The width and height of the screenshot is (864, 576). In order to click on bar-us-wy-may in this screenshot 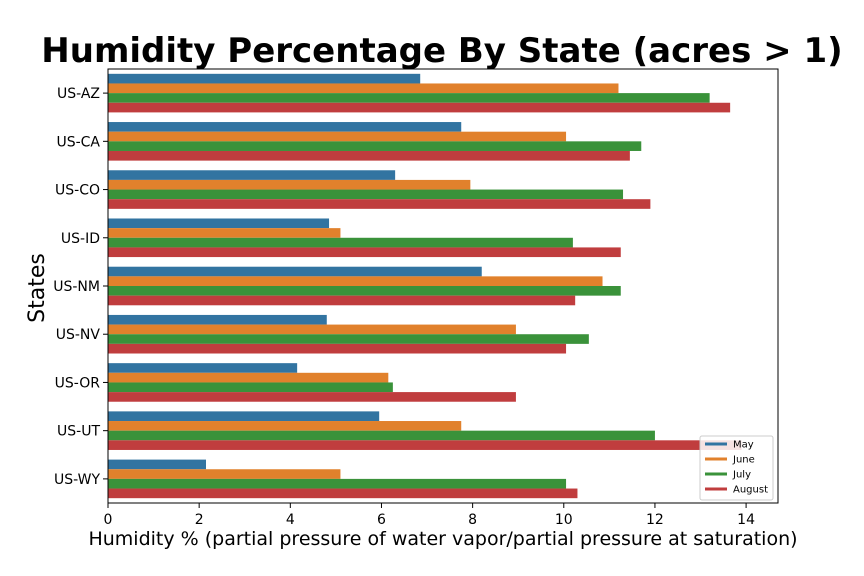, I will do `click(157, 464)`.